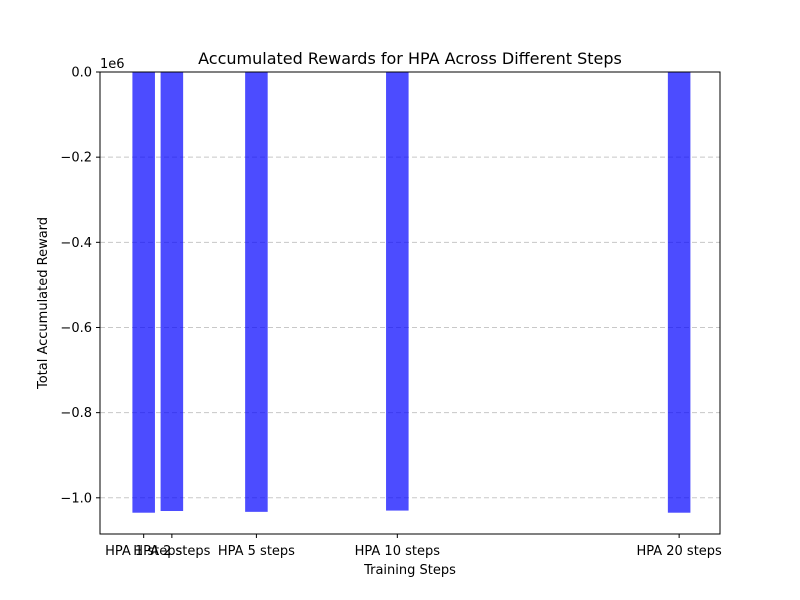 The height and width of the screenshot is (600, 800). What do you see at coordinates (409, 570) in the screenshot?
I see `x-axis-label: Training Steps` at bounding box center [409, 570].